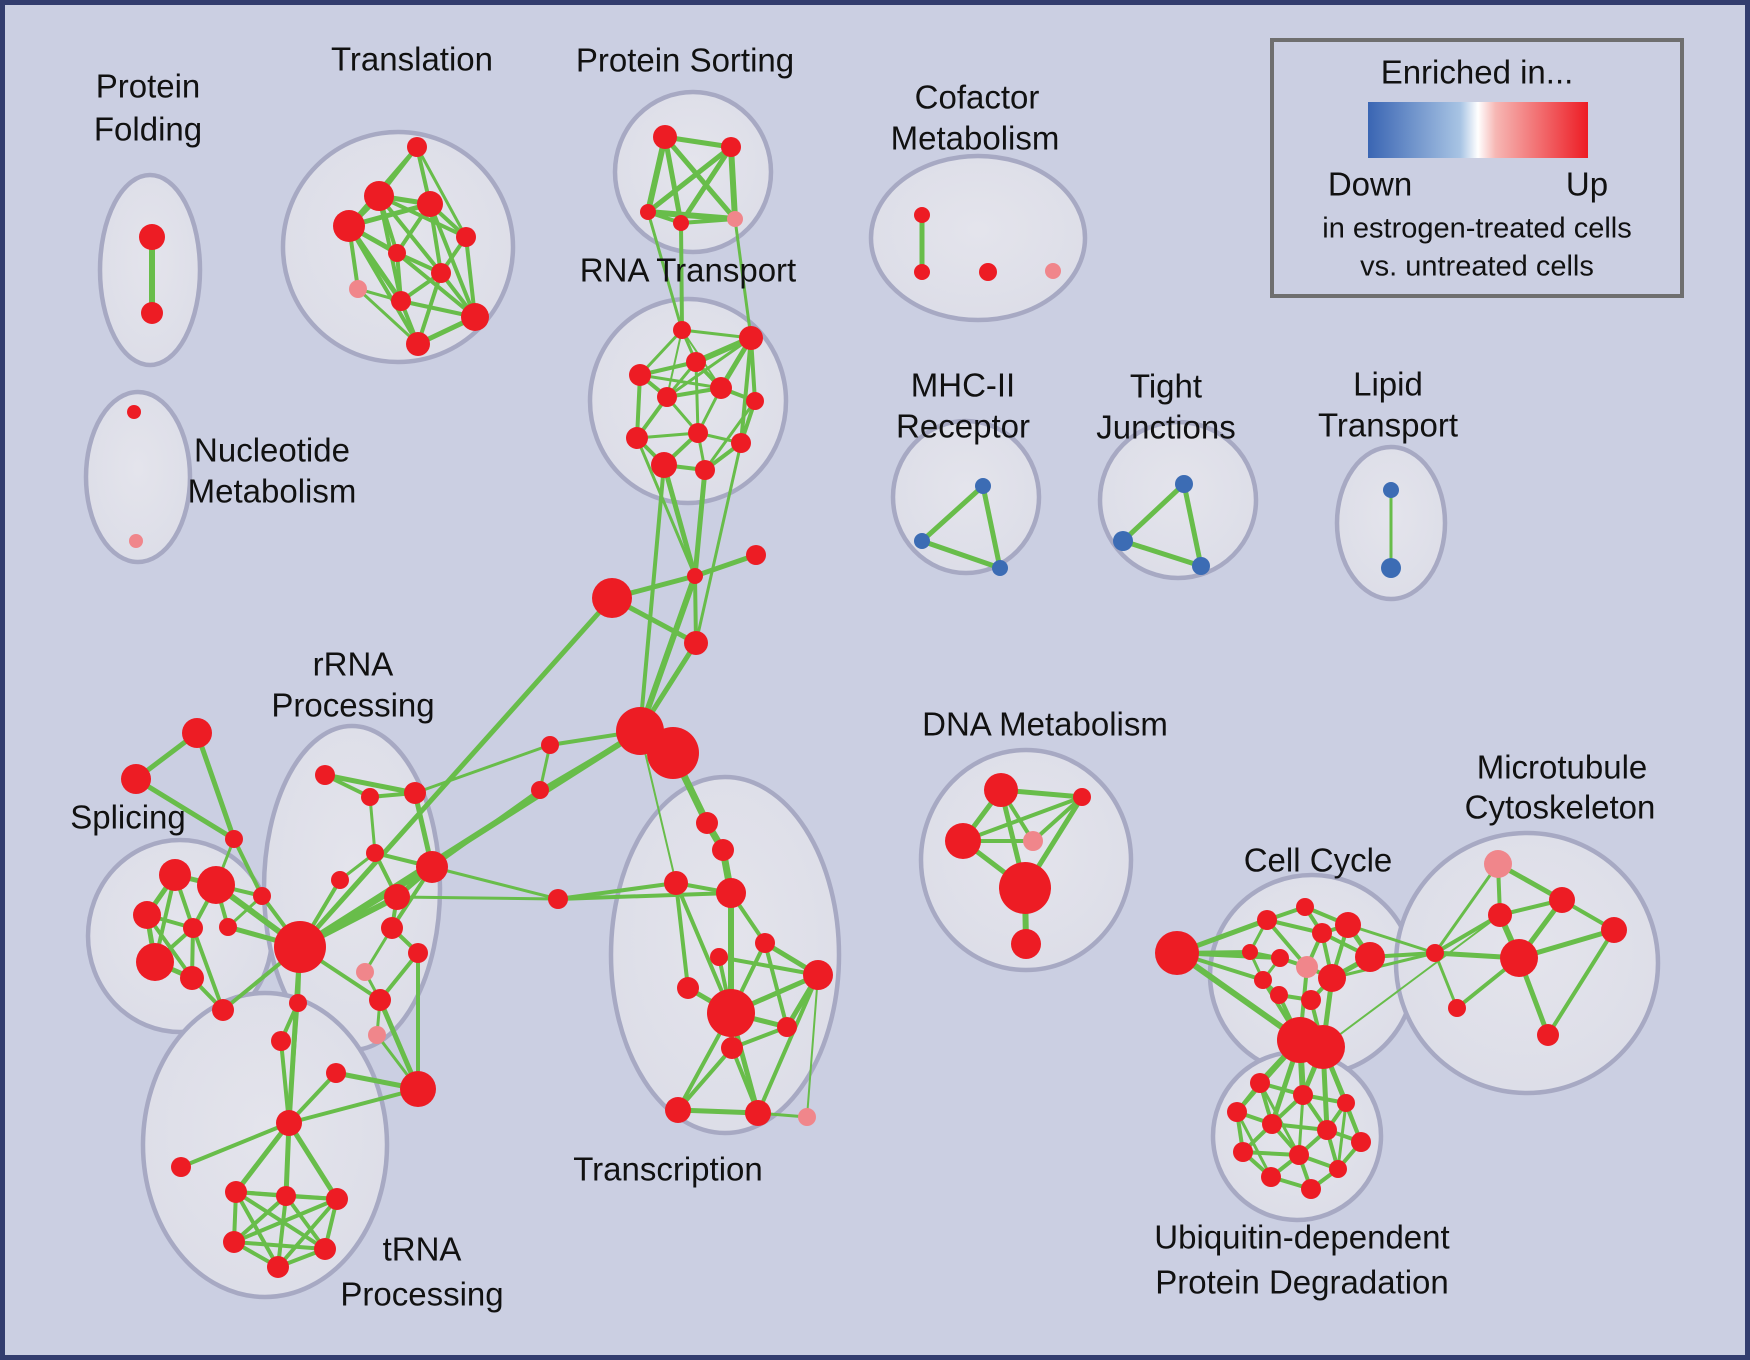  What do you see at coordinates (128, 817) in the screenshot?
I see `cluster-label-splicing: Splicing` at bounding box center [128, 817].